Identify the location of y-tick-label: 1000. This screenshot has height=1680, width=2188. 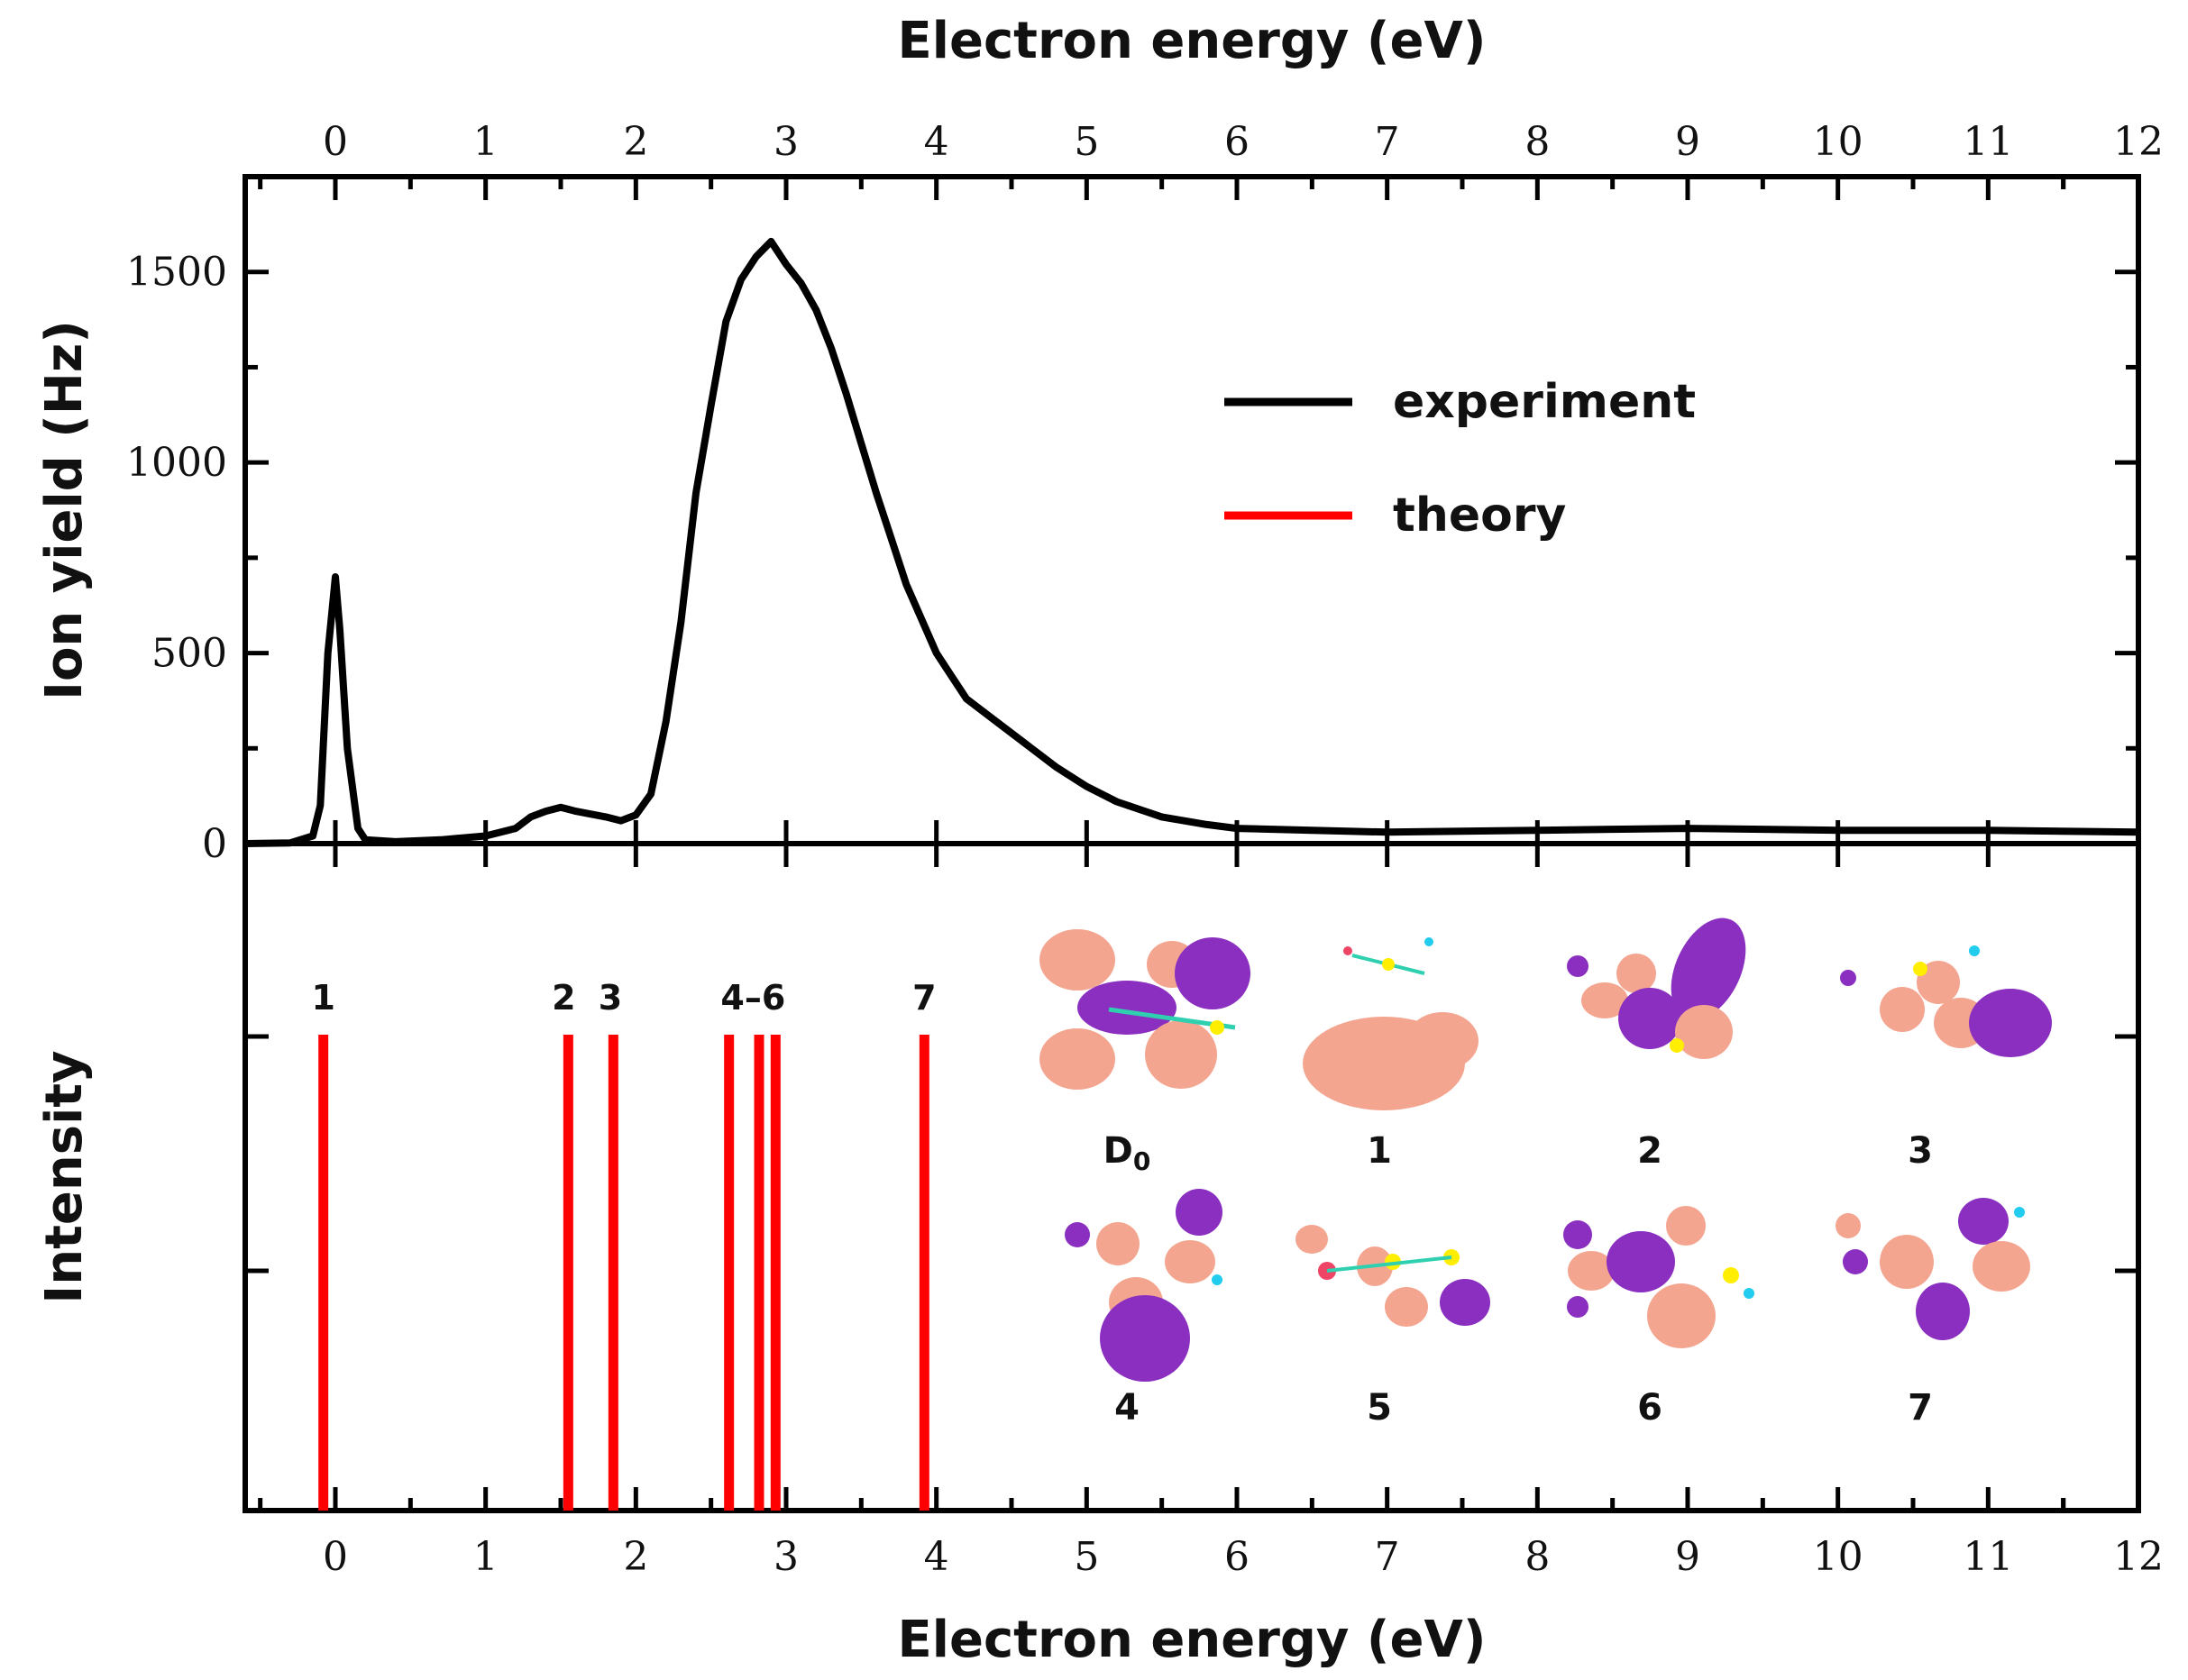
(177, 463).